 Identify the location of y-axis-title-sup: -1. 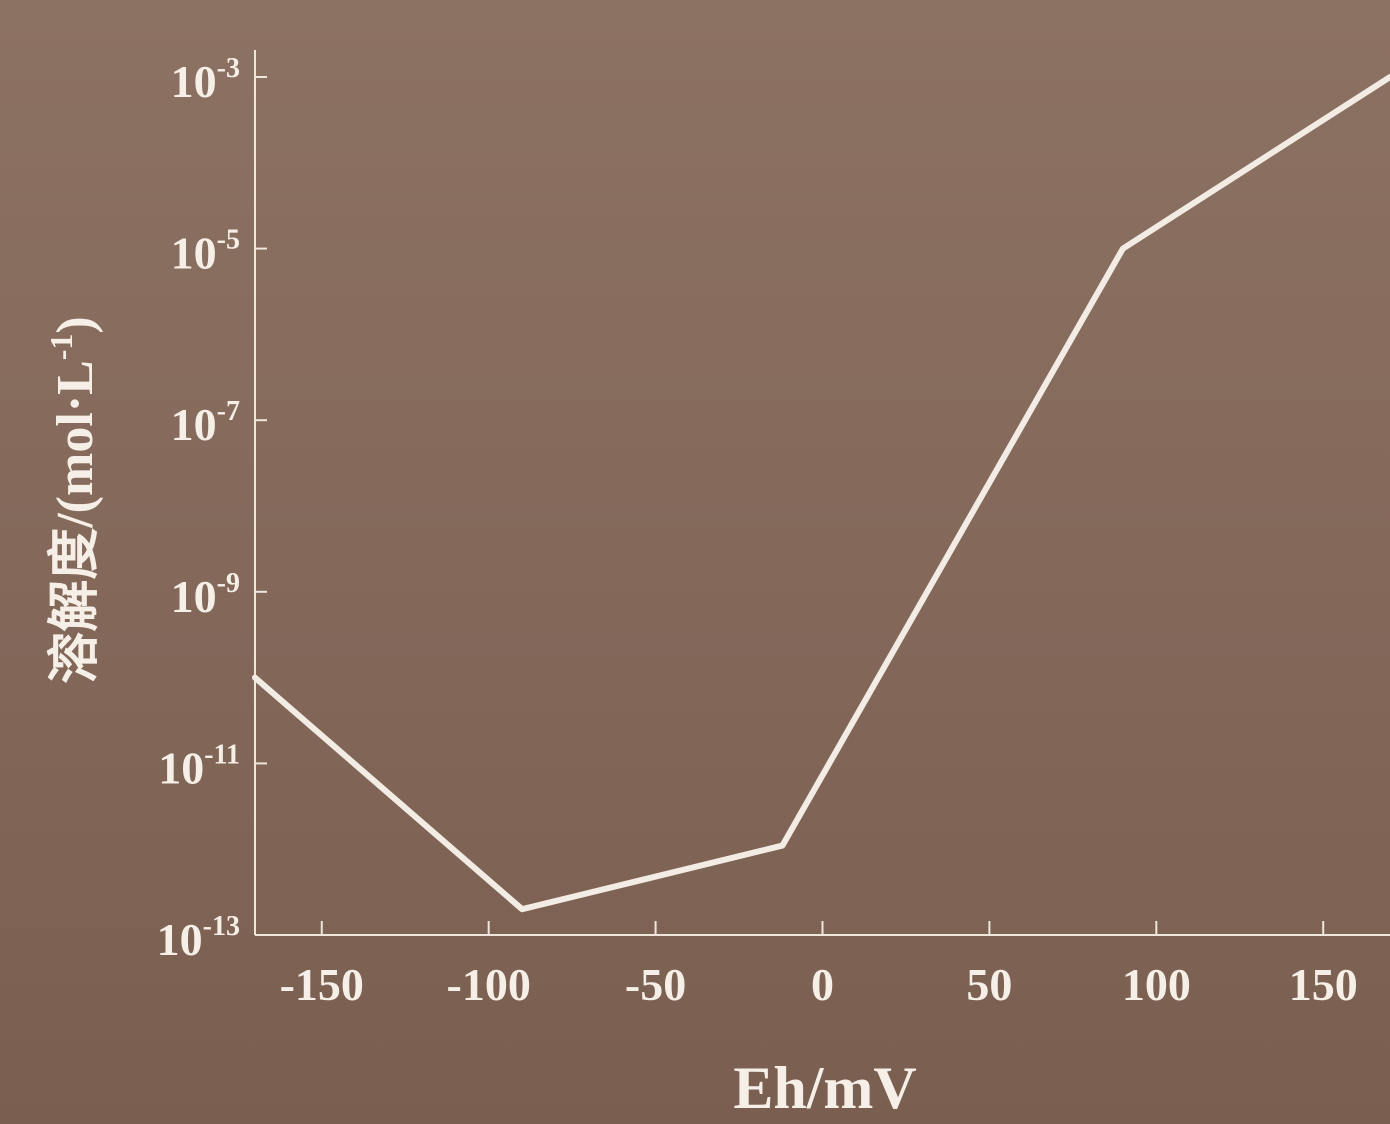
(61, 347).